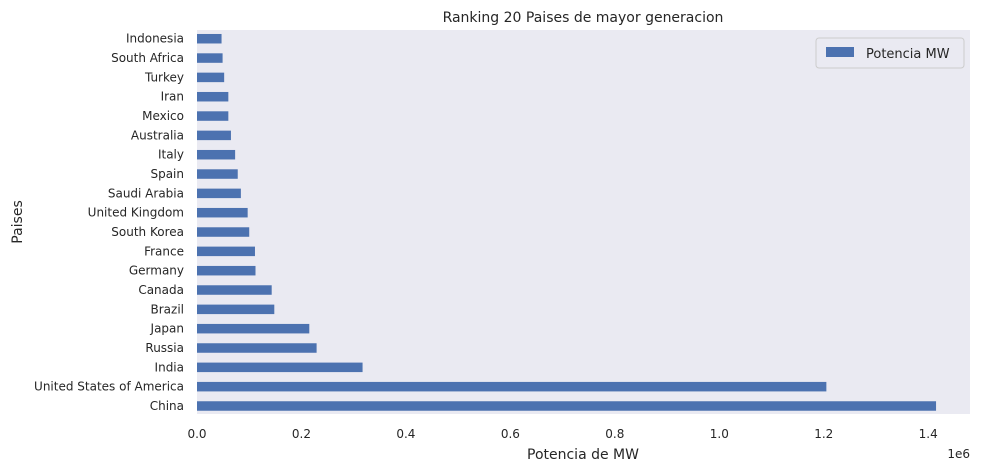 This screenshot has width=981, height=473. I want to click on bar-france, so click(226, 251).